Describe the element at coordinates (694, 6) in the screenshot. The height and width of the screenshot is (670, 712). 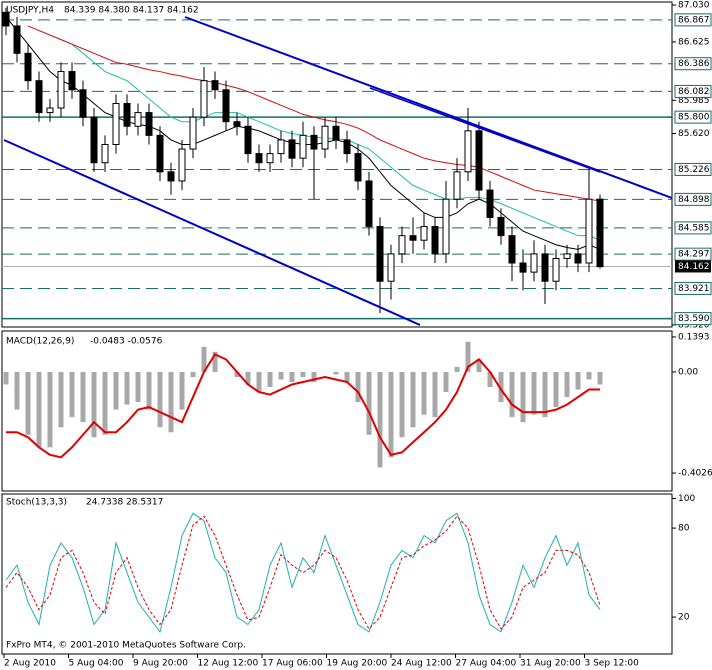
I see `y-tick-label: 87.030` at that location.